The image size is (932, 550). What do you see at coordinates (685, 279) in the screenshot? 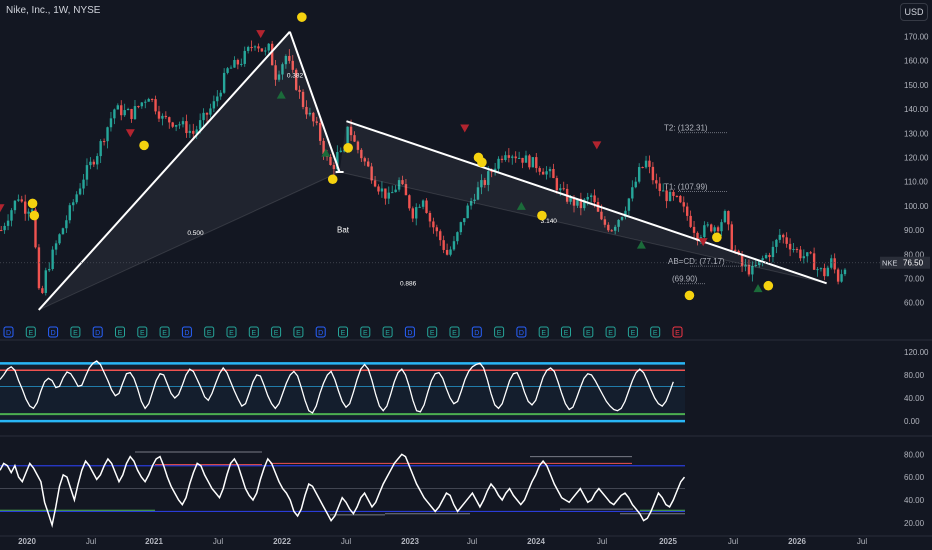
I see `target-label: (69.90)` at bounding box center [685, 279].